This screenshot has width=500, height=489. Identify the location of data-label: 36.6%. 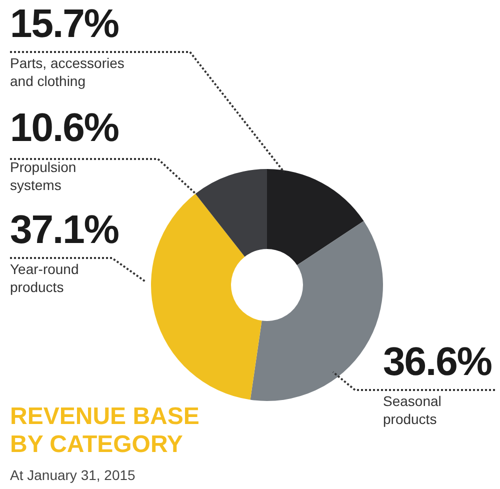
(437, 362).